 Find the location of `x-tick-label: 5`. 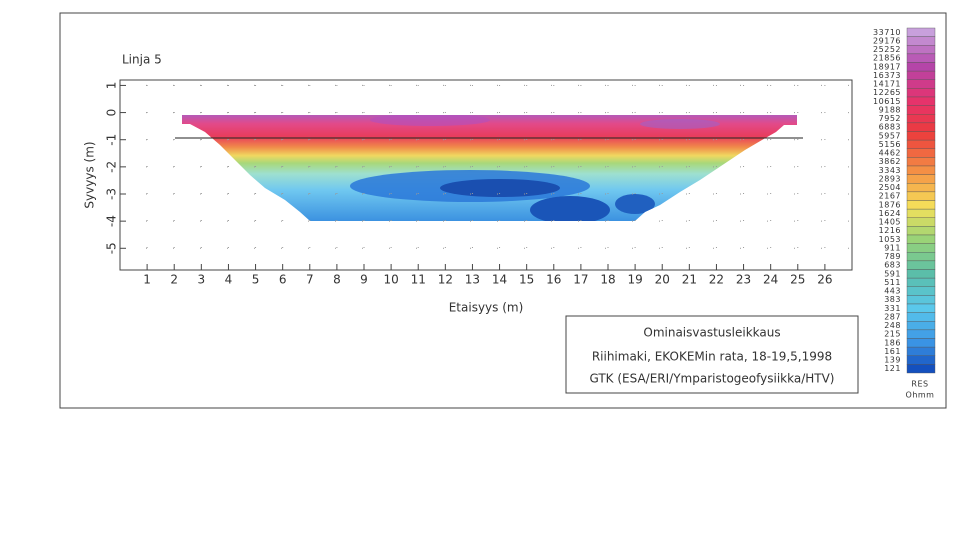

x-tick-label: 5 is located at coordinates (256, 280).